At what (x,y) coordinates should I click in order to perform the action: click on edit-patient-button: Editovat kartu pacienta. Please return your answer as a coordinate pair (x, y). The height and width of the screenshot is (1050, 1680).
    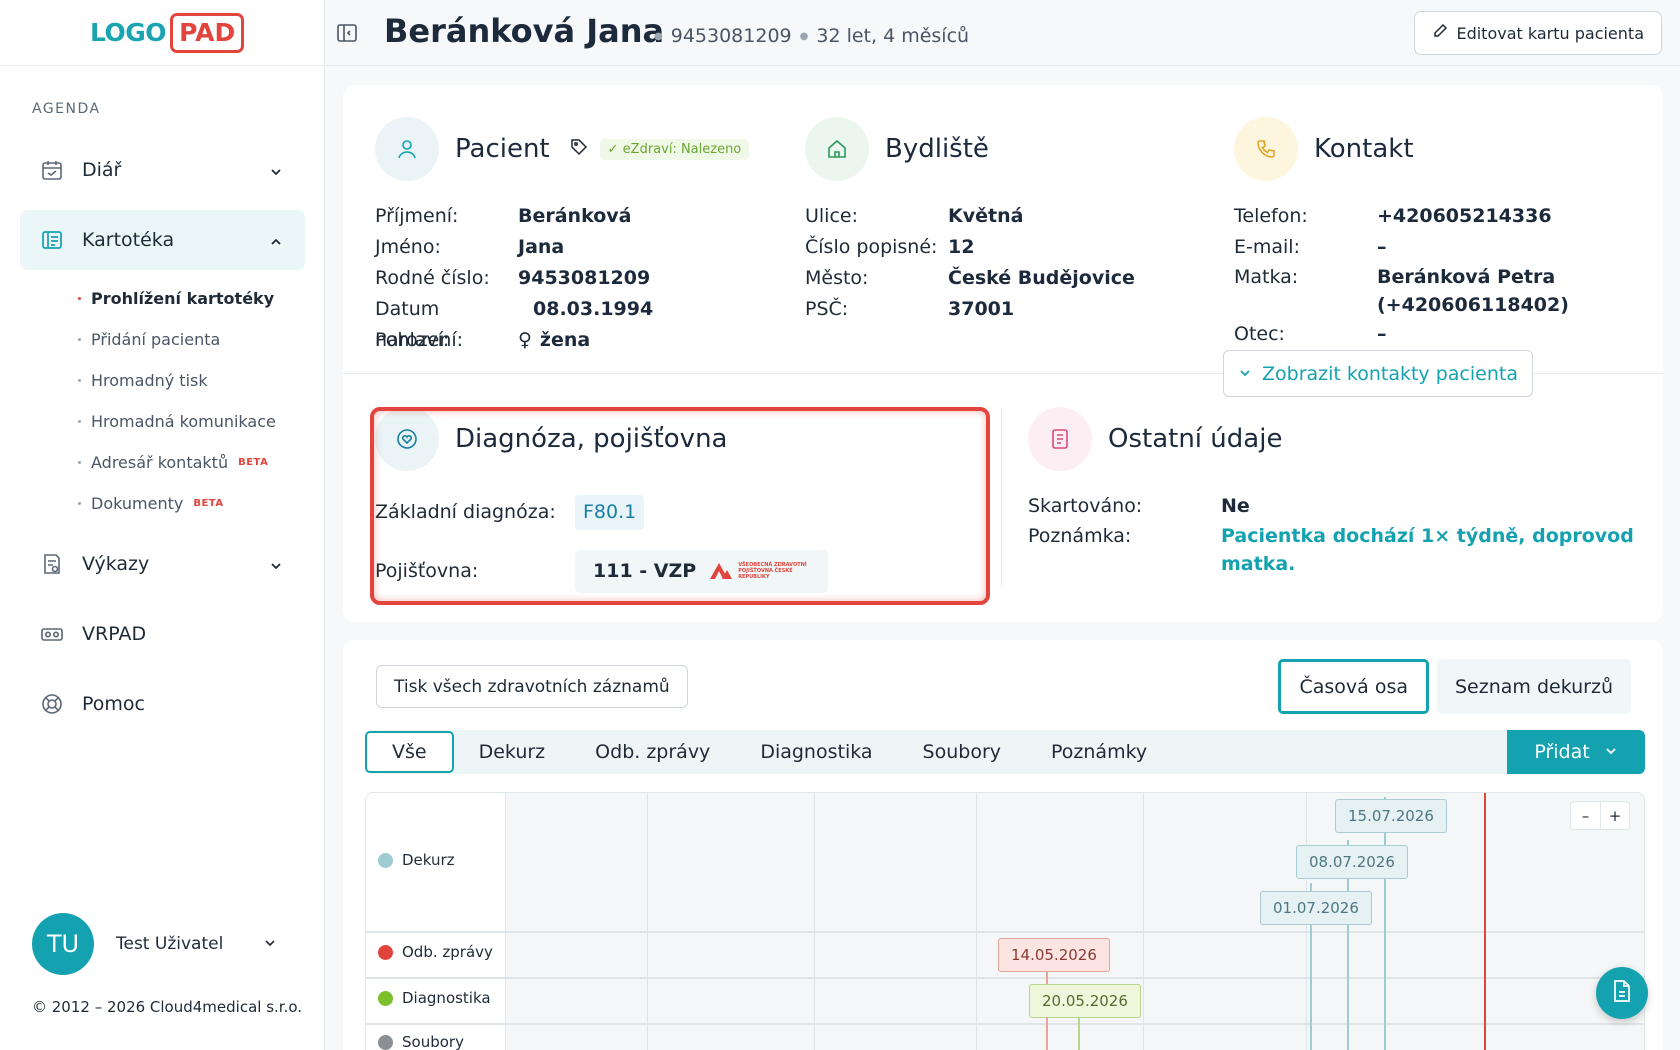
    Looking at the image, I should click on (1538, 33).